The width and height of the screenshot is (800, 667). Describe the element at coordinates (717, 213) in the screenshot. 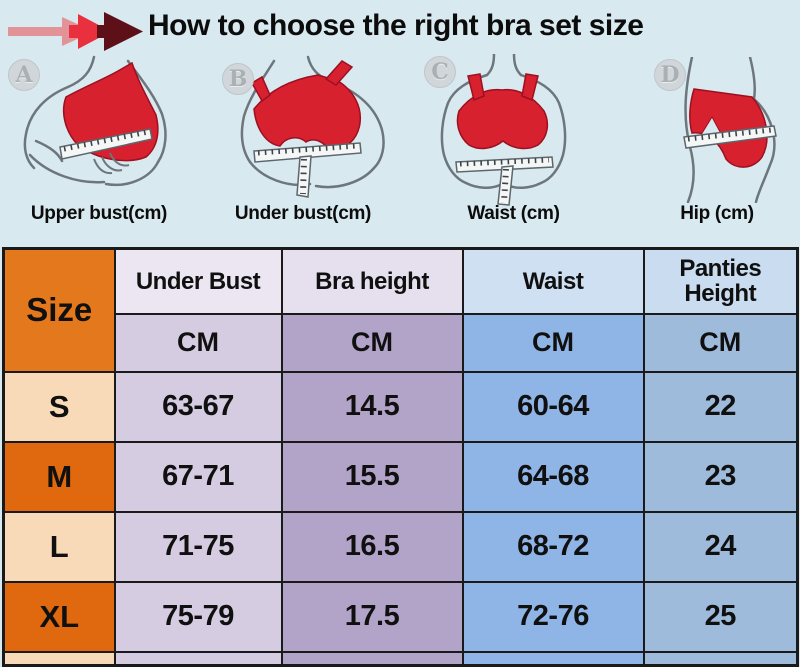

I see `caption-hip: Hip (cm)` at that location.